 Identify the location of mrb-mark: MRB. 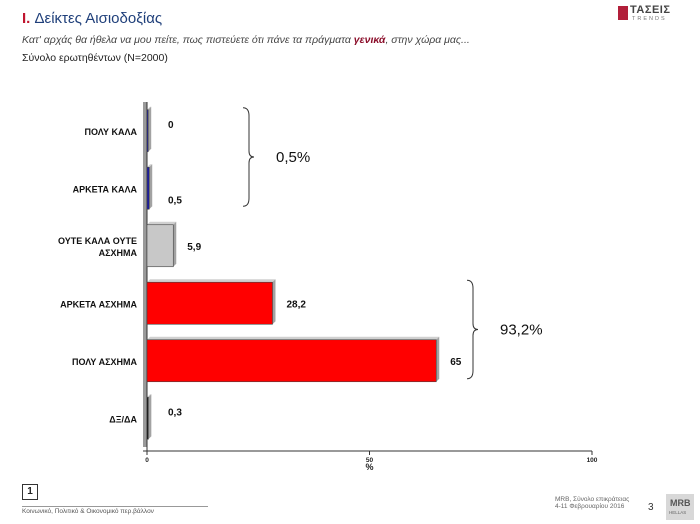
(680, 503).